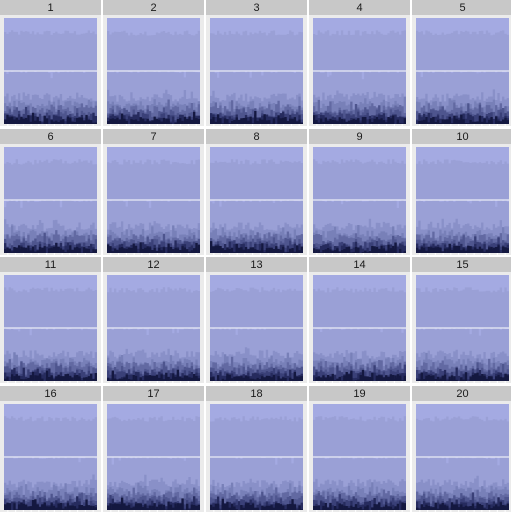 The image size is (511, 512). I want to click on facet-strip-label: 1, so click(50, 8).